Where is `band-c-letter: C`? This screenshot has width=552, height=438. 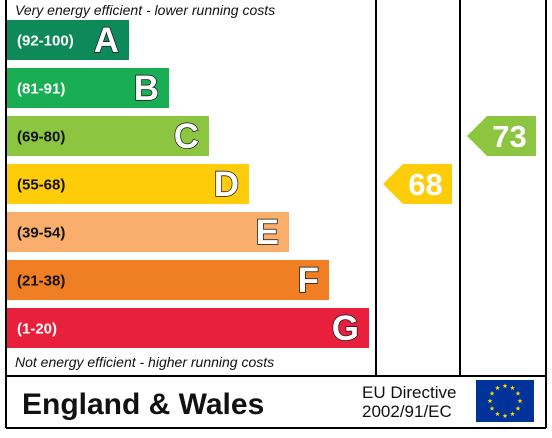
band-c-letter: C is located at coordinates (186, 136).